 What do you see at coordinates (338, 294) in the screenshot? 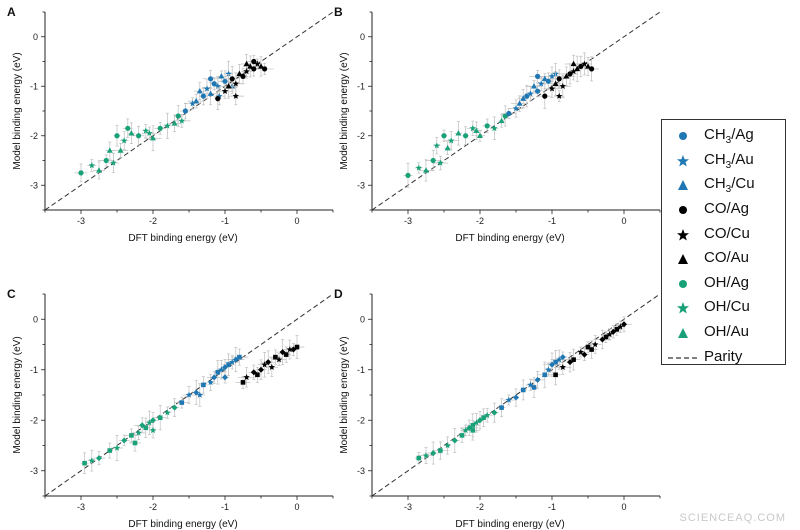
I see `panel-label: D` at bounding box center [338, 294].